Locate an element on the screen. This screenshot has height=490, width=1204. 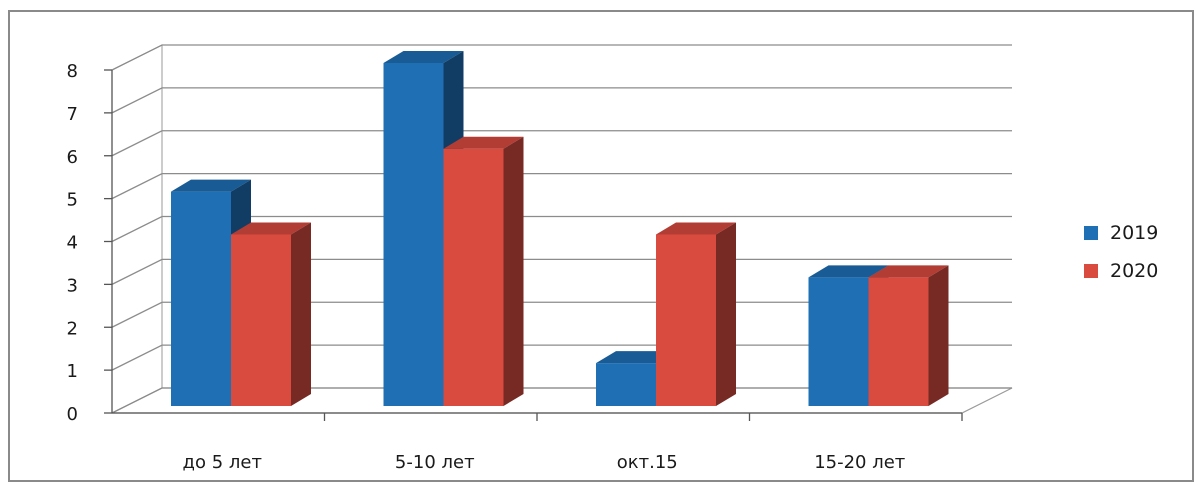
y-tick-label: 7 is located at coordinates (72, 114).